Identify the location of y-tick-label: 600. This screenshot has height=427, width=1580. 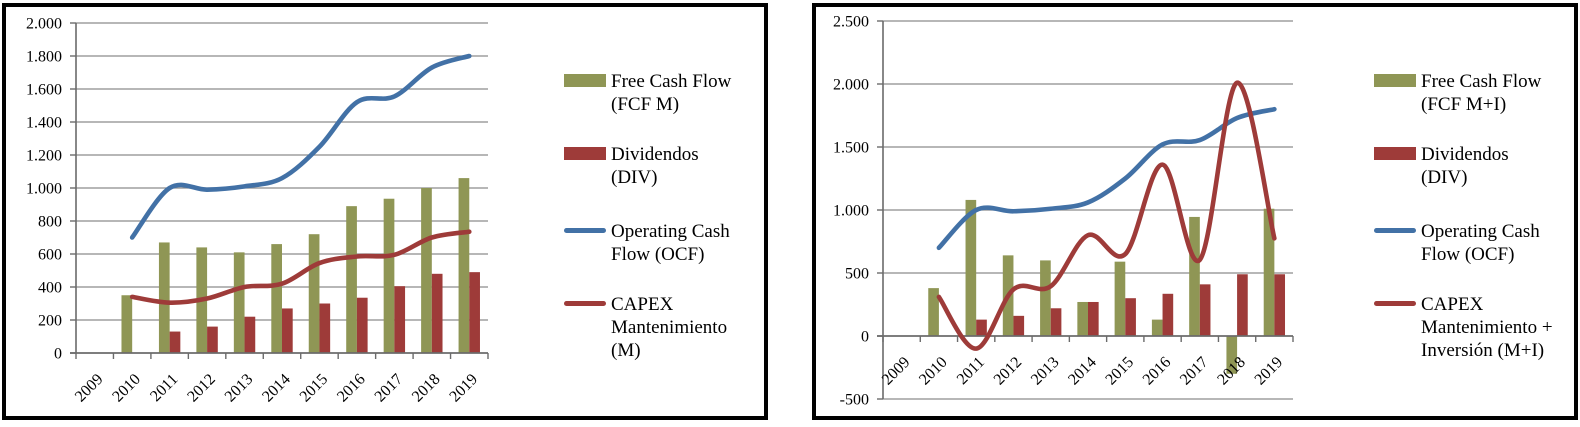
(50, 255).